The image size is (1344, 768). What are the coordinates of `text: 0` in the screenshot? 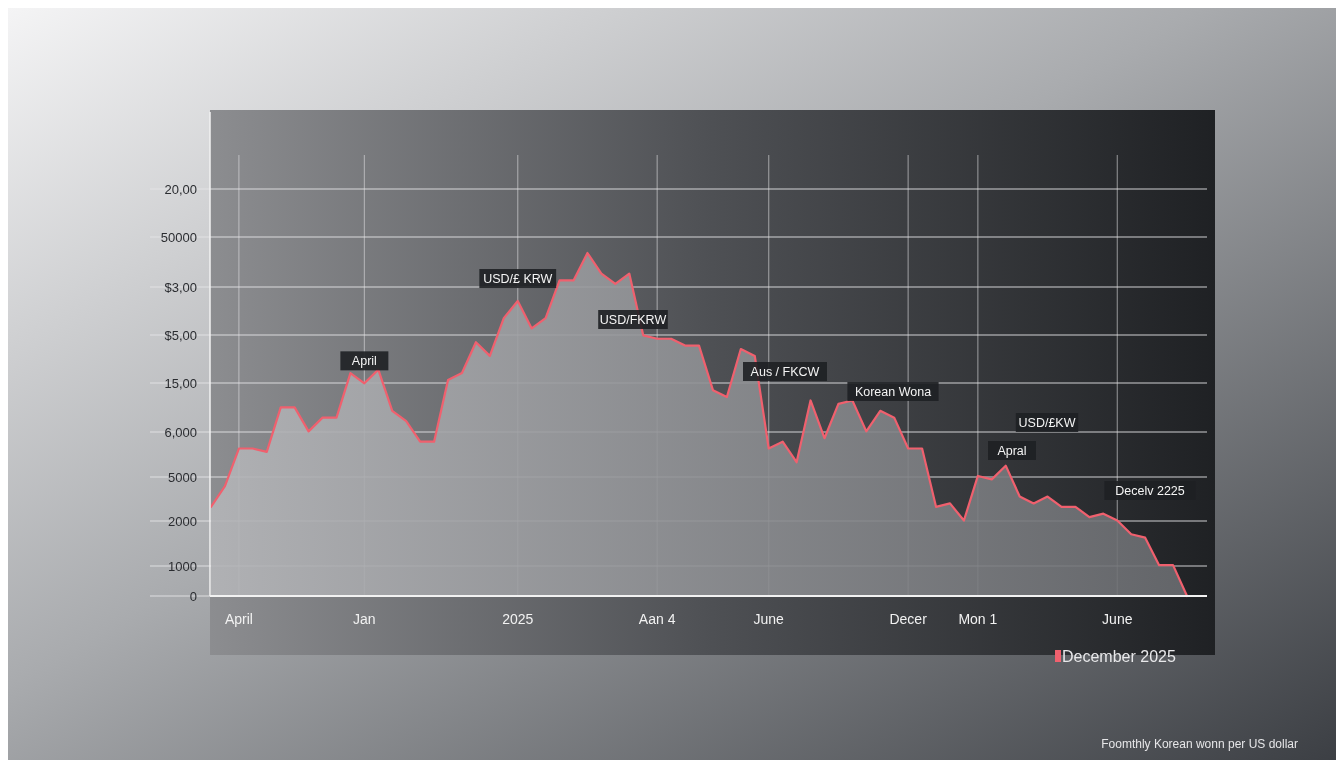 It's located at (193, 596).